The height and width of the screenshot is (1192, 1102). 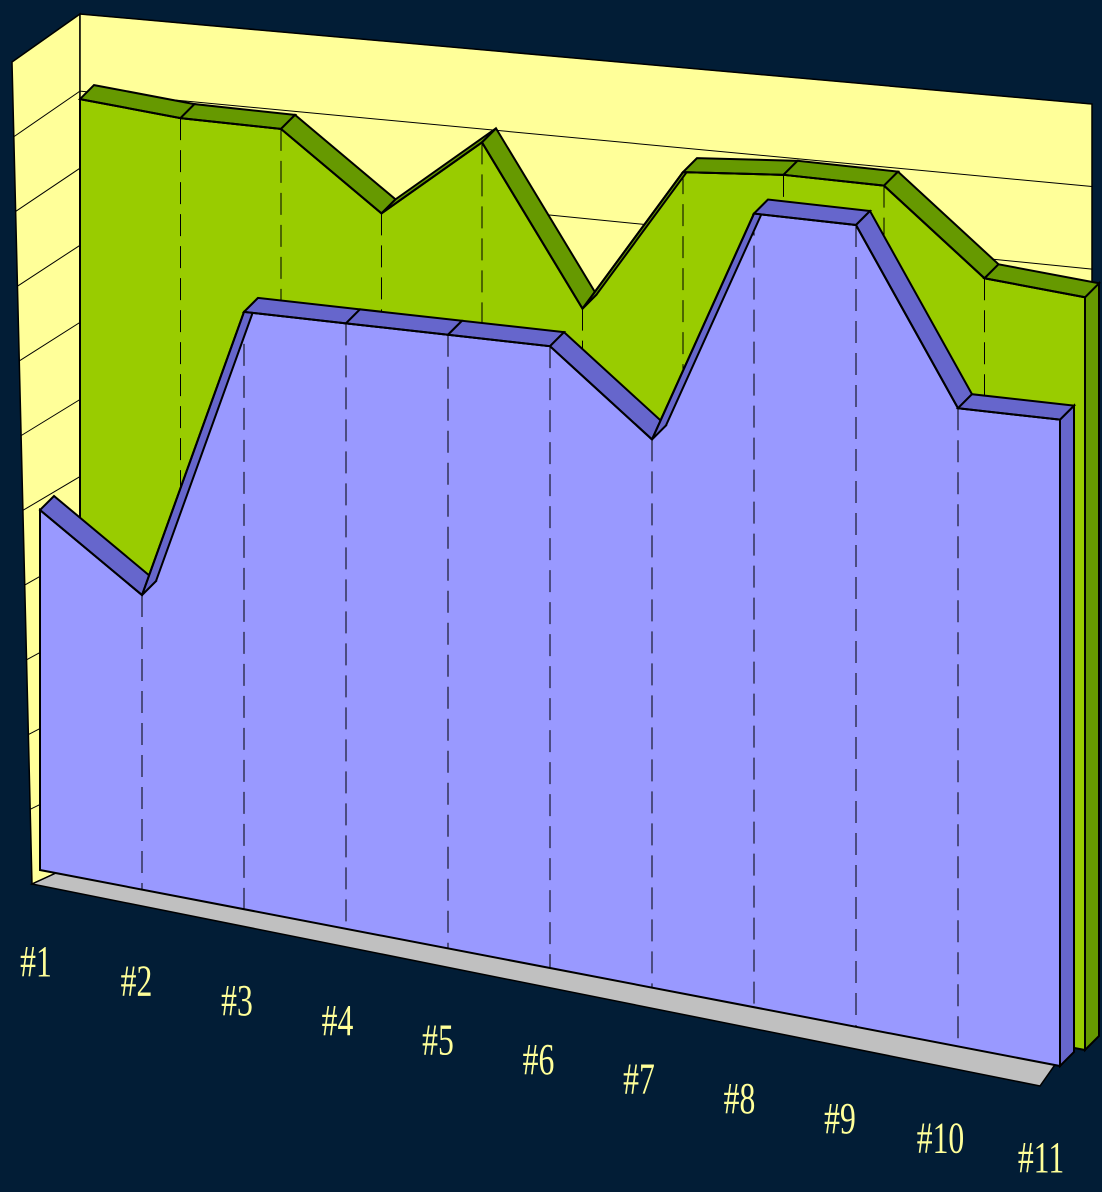 What do you see at coordinates (36, 962) in the screenshot?
I see `x-tick-label: #1` at bounding box center [36, 962].